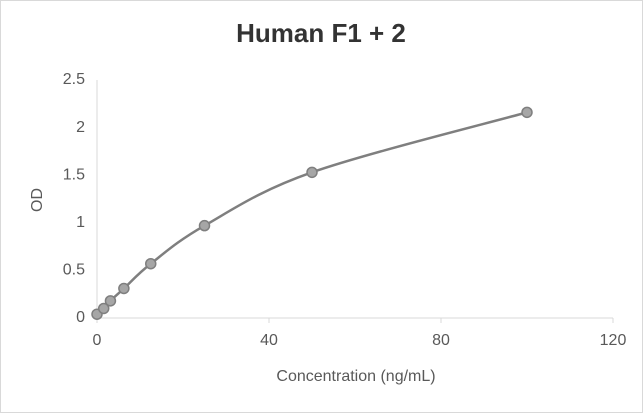 The width and height of the screenshot is (643, 413). Describe the element at coordinates (74, 79) in the screenshot. I see `y-tick-label: 2.5` at that location.